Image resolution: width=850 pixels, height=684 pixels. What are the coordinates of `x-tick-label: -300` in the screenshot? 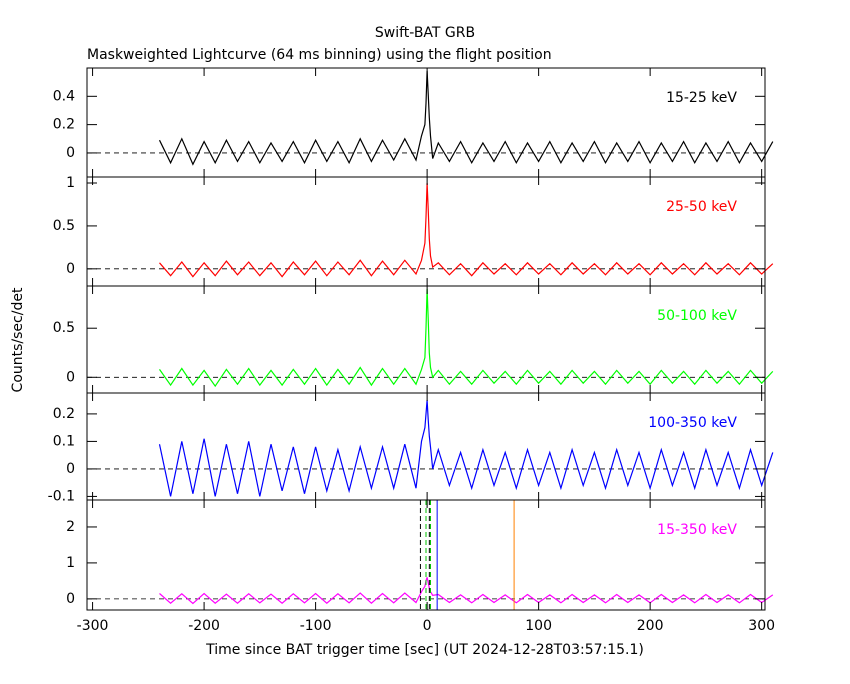 It's located at (93, 626).